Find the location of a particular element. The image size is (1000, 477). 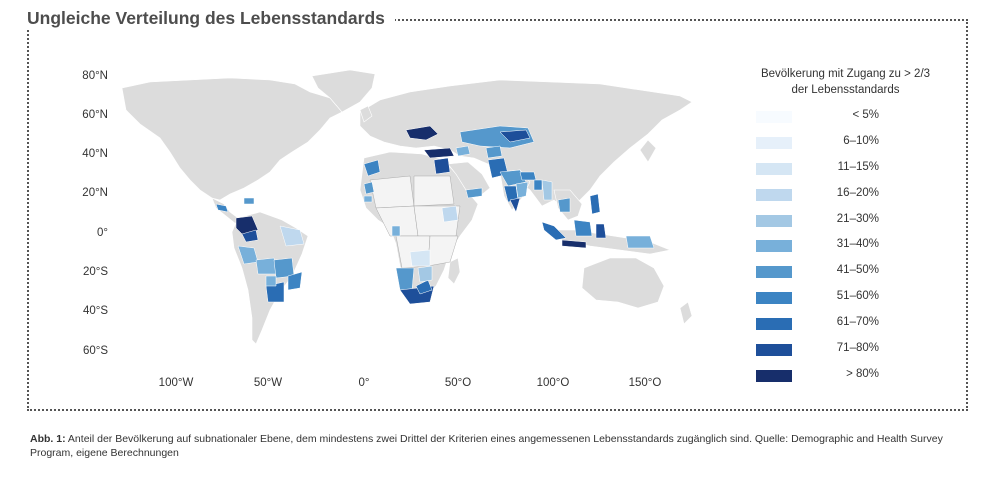

region-guatemala is located at coordinates (222, 208).